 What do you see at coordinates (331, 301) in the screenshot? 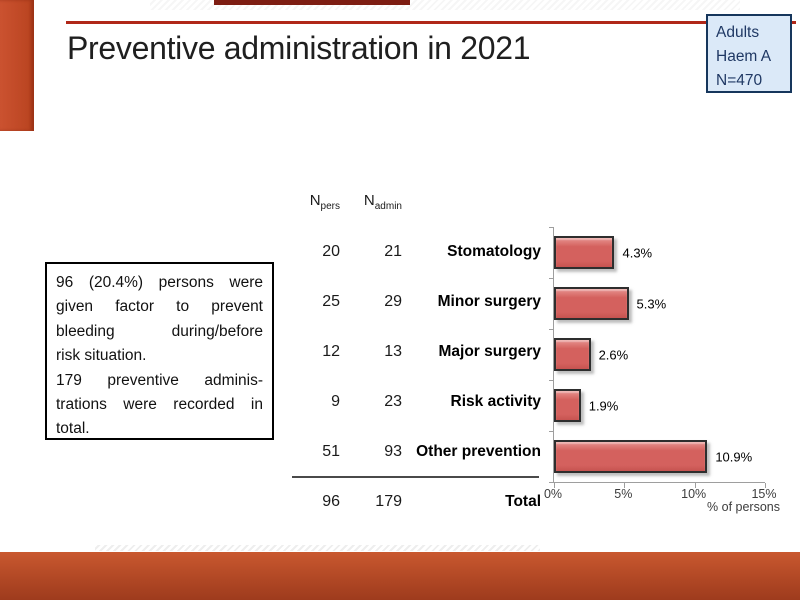
I see `npers-value: 25` at bounding box center [331, 301].